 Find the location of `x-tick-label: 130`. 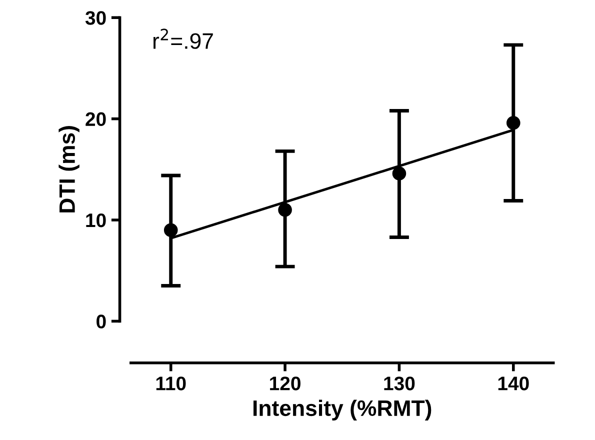

x-tick-label: 130 is located at coordinates (399, 383).